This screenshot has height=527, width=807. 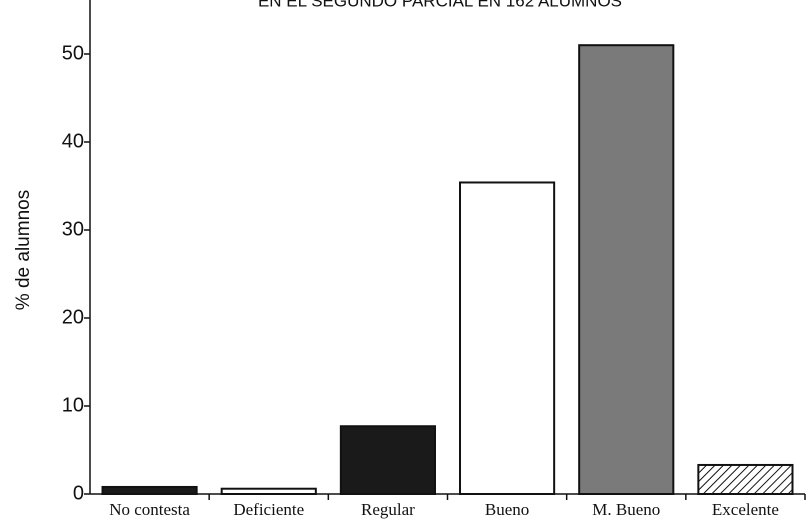 I want to click on y-tick-label: 30, so click(x=73, y=229).